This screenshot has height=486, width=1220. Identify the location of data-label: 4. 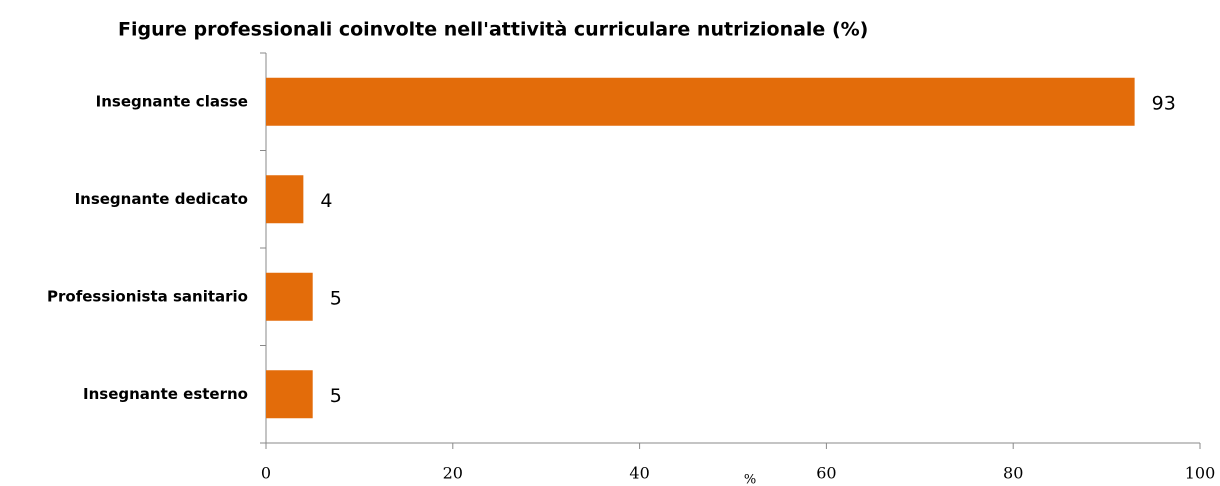
(326, 201).